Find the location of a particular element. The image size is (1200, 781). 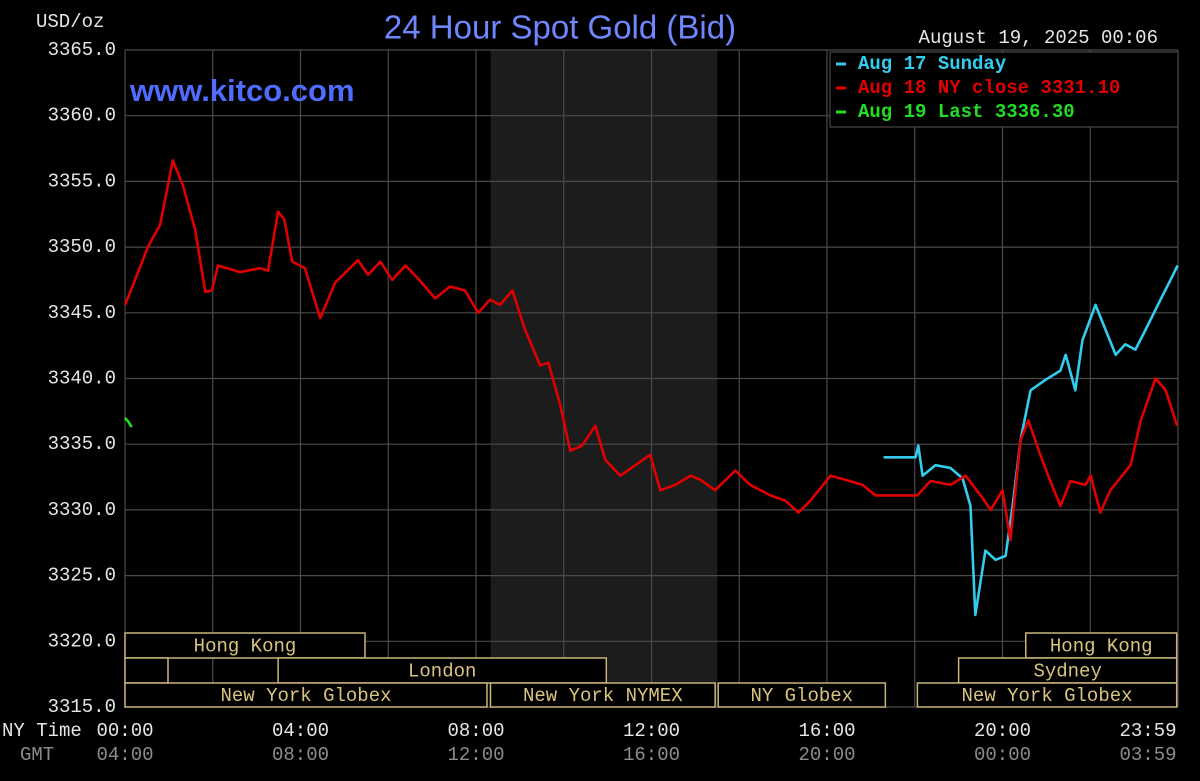

y-tick-label: 3345.0 is located at coordinates (82, 313).